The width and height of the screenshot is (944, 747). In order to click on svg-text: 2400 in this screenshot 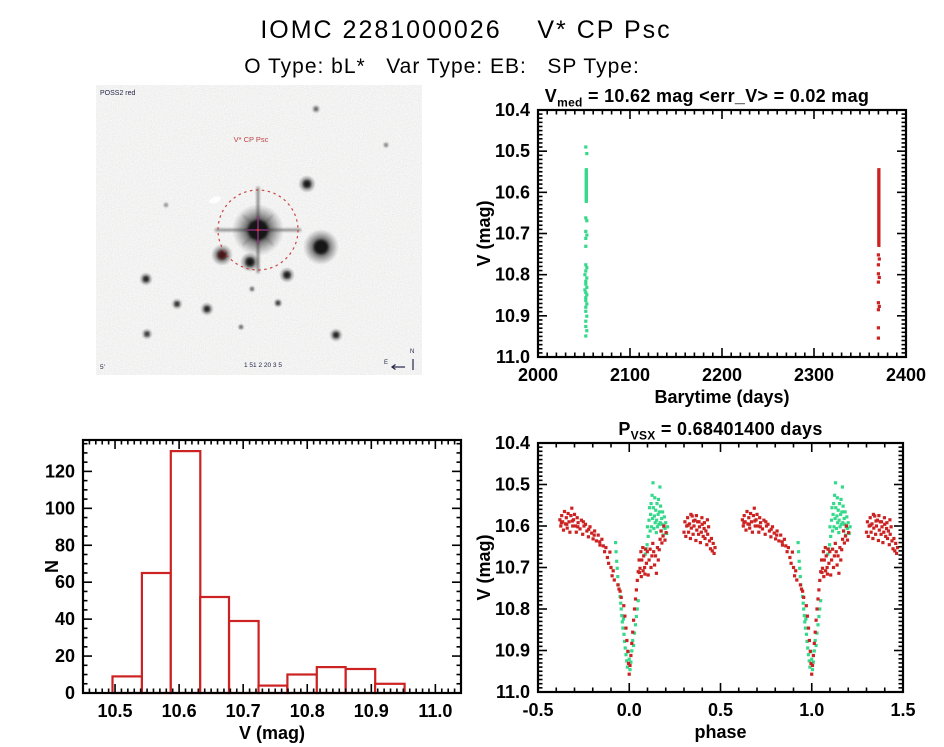, I will do `click(906, 375)`.